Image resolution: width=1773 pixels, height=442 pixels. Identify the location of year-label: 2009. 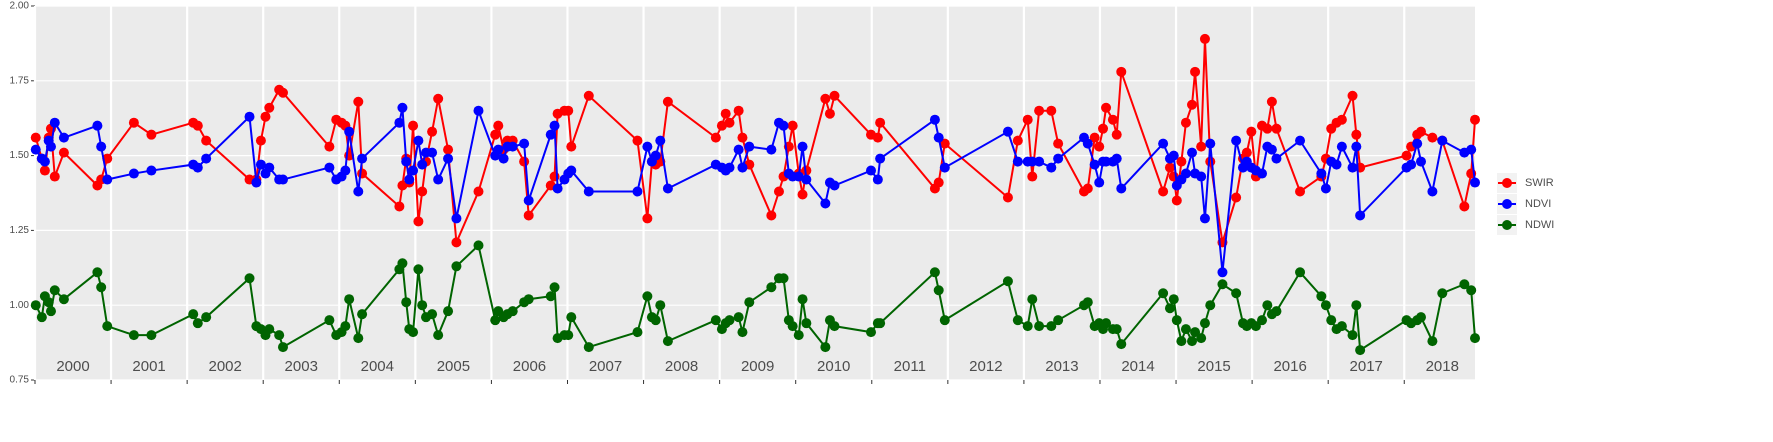
(757, 366).